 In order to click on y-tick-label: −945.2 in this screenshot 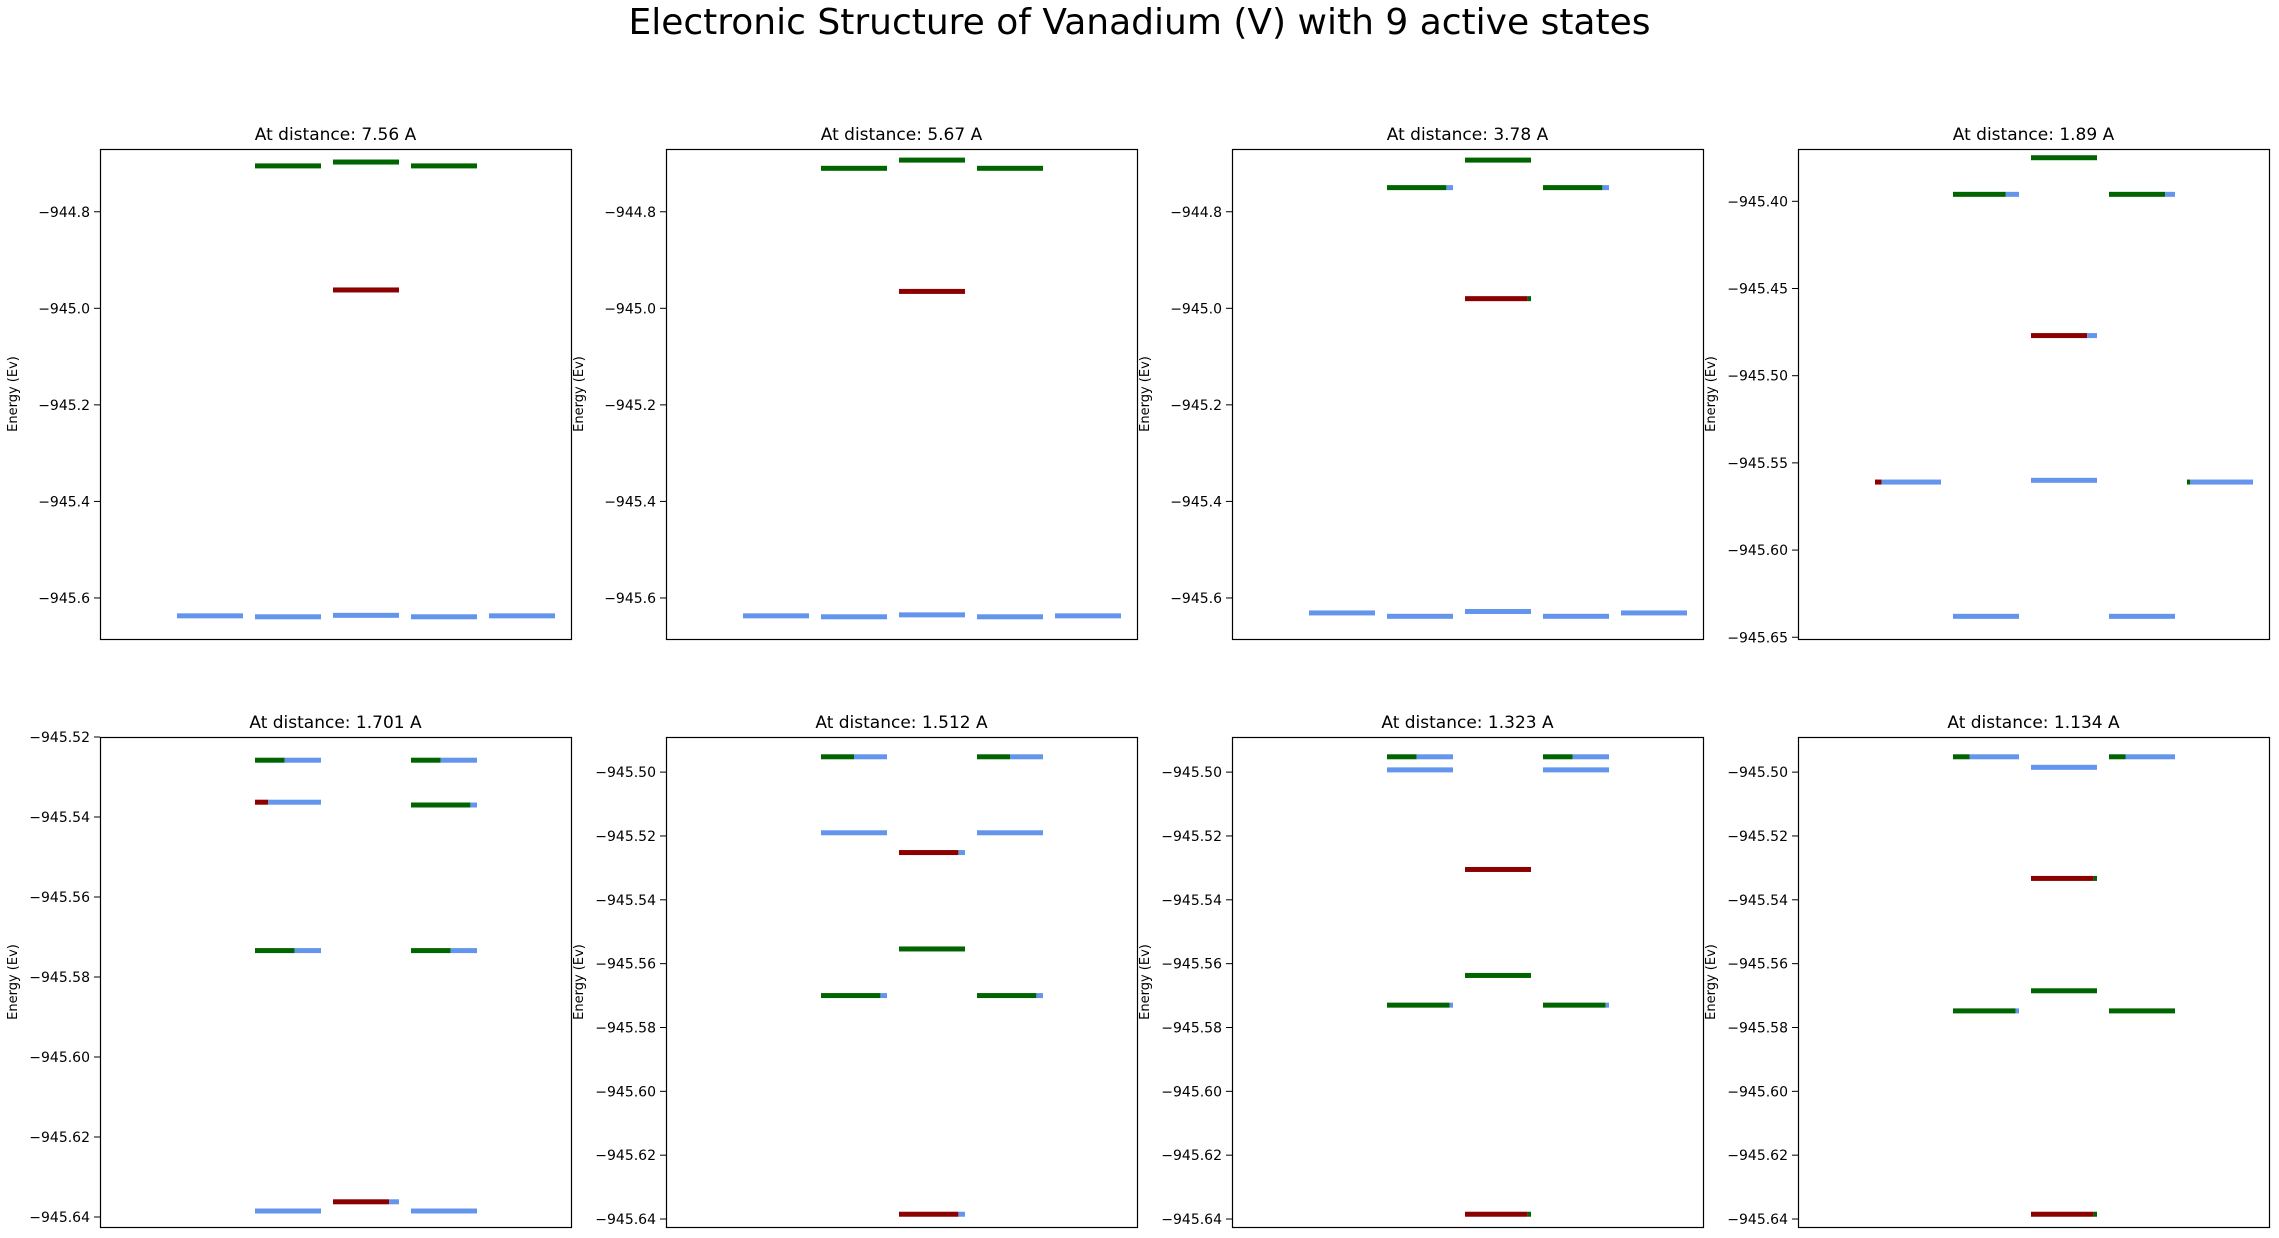, I will do `click(1196, 406)`.